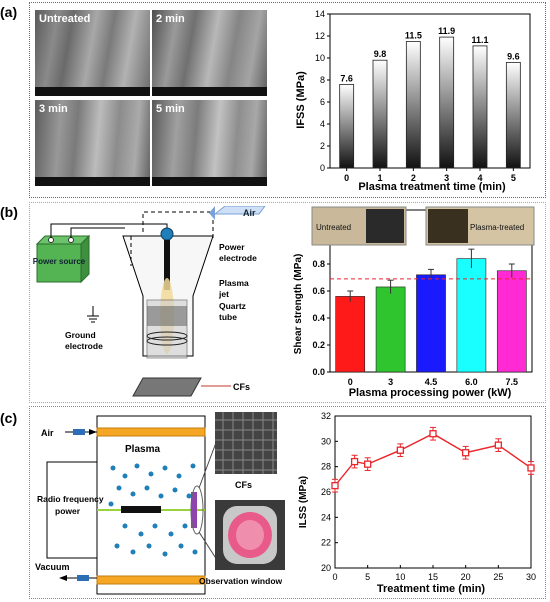  Describe the element at coordinates (379, 178) in the screenshot. I see `x-tick-label: 1` at that location.